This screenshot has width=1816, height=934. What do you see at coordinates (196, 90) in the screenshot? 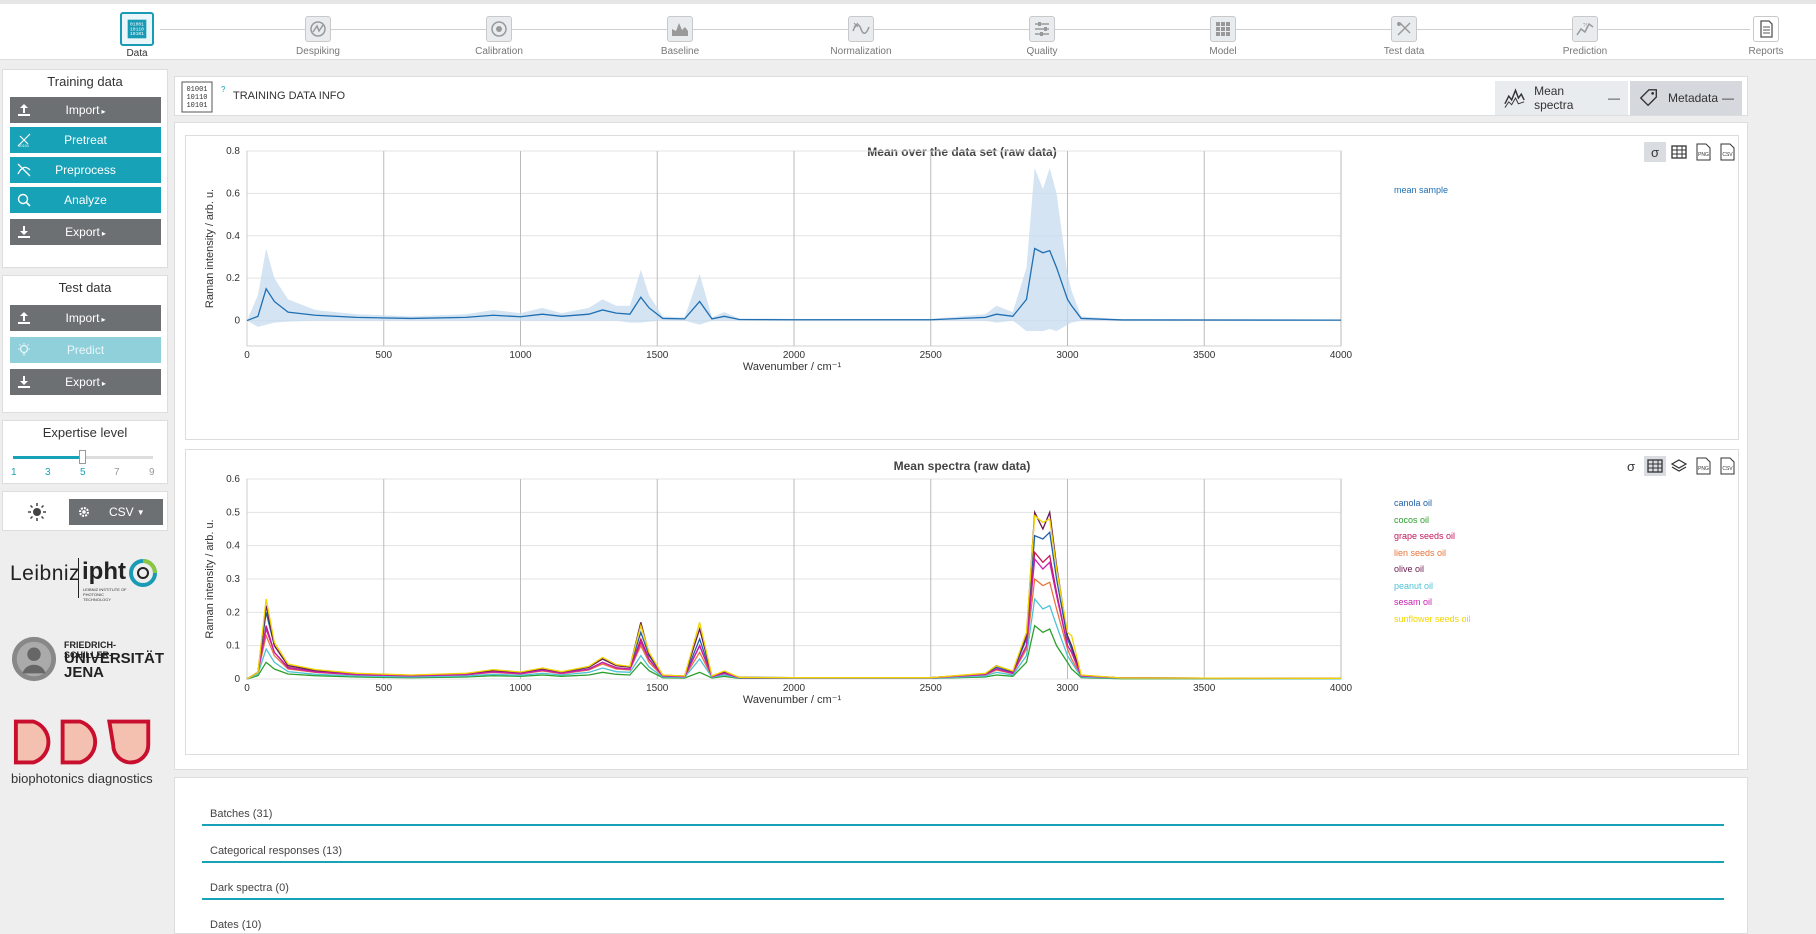
I see `svg-text: 01001` at bounding box center [196, 90].